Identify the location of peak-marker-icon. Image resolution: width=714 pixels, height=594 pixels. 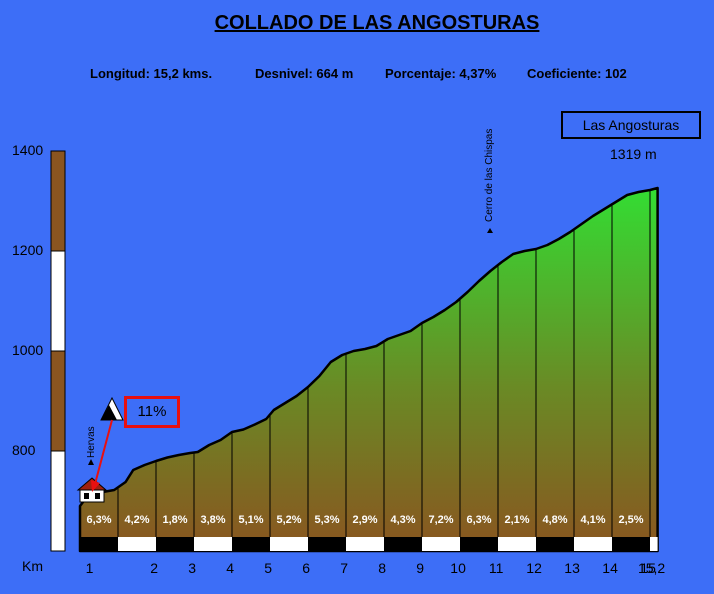
(490, 230).